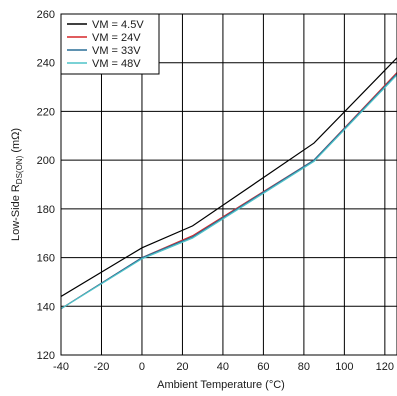 The width and height of the screenshot is (397, 396). I want to click on y-tick-labels: 120 140 160 180 200 220 240 260, so click(46, 185).